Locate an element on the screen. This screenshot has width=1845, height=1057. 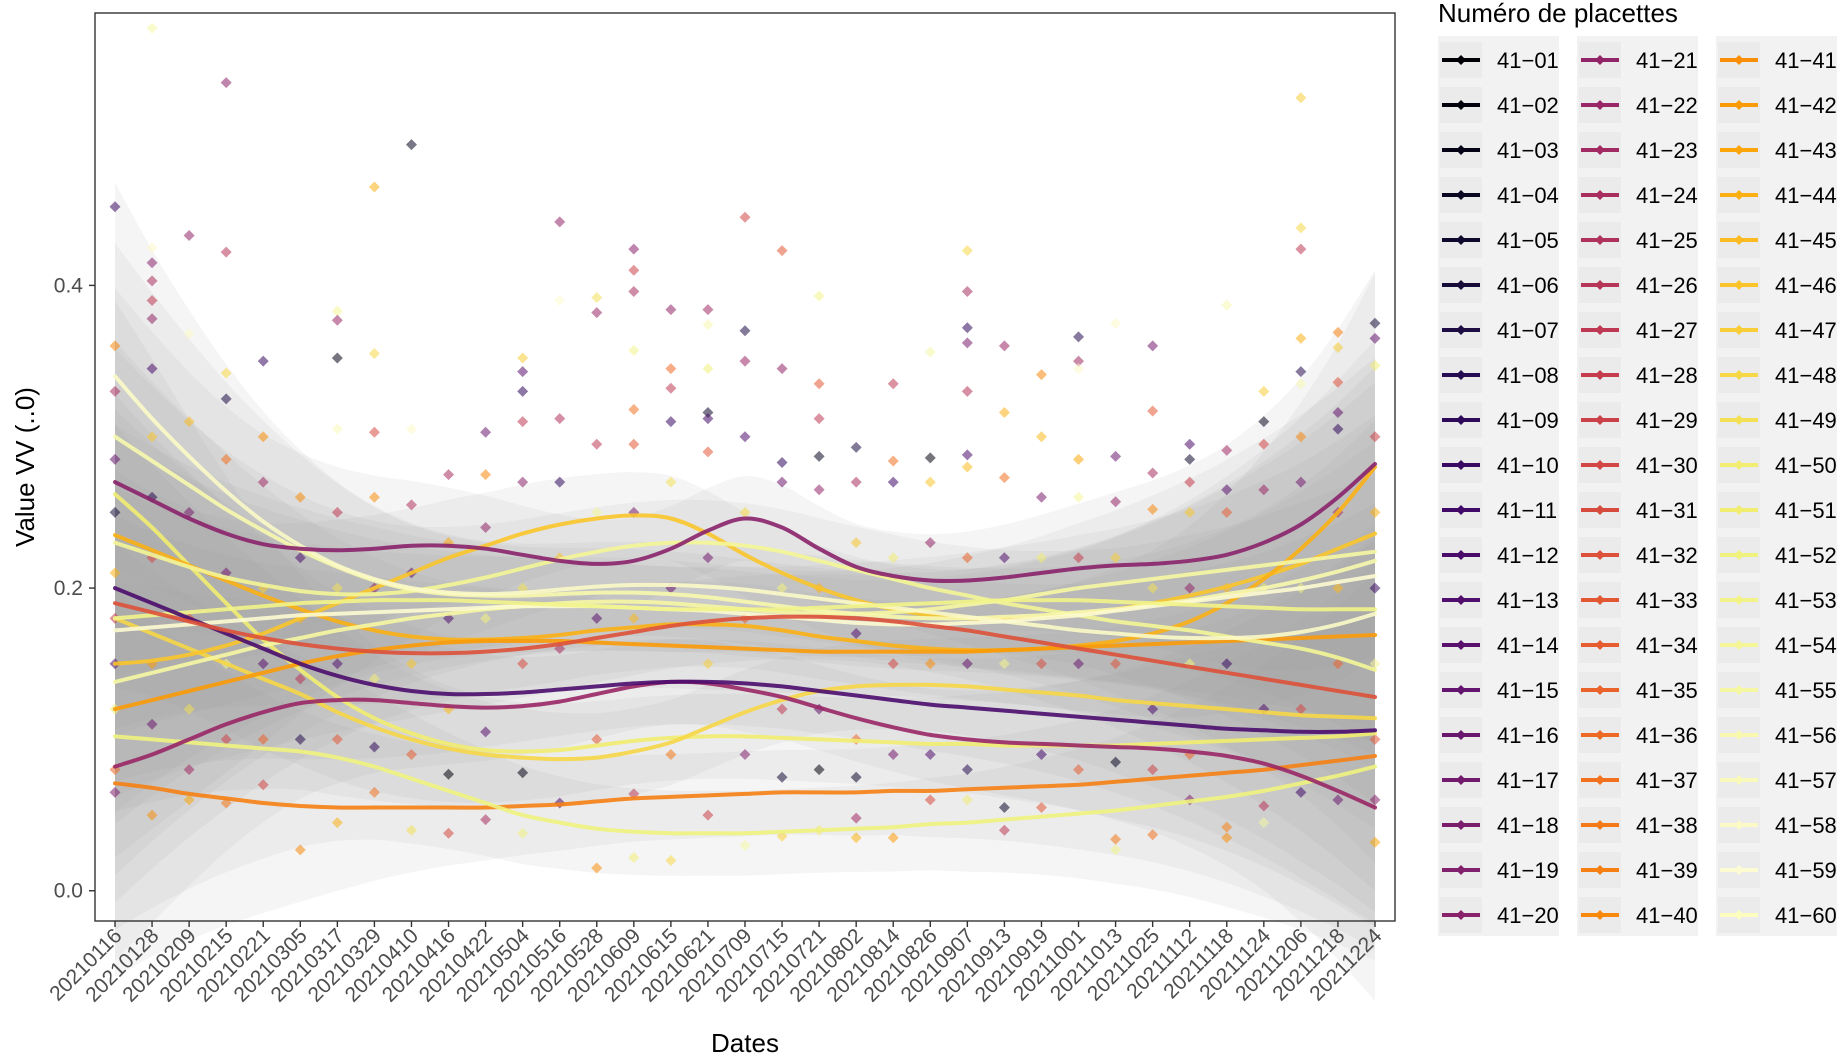
legend-label: 41−51 is located at coordinates (1806, 510).